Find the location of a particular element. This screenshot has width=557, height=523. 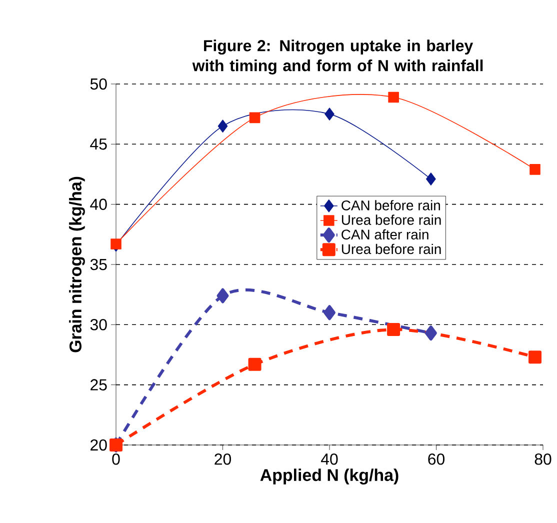

x-tick-label: 20 is located at coordinates (222, 459).